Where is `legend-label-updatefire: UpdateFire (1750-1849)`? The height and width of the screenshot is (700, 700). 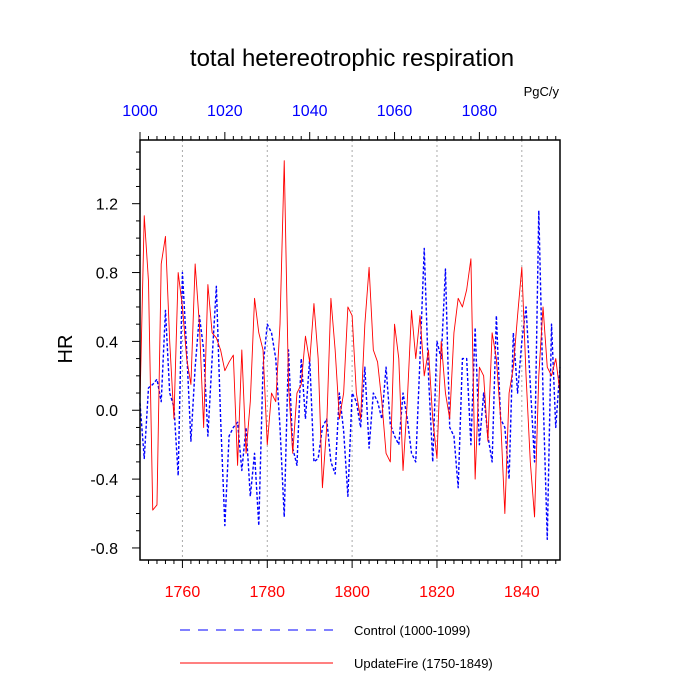
legend-label-updatefire: UpdateFire (1750-1849) is located at coordinates (423, 663).